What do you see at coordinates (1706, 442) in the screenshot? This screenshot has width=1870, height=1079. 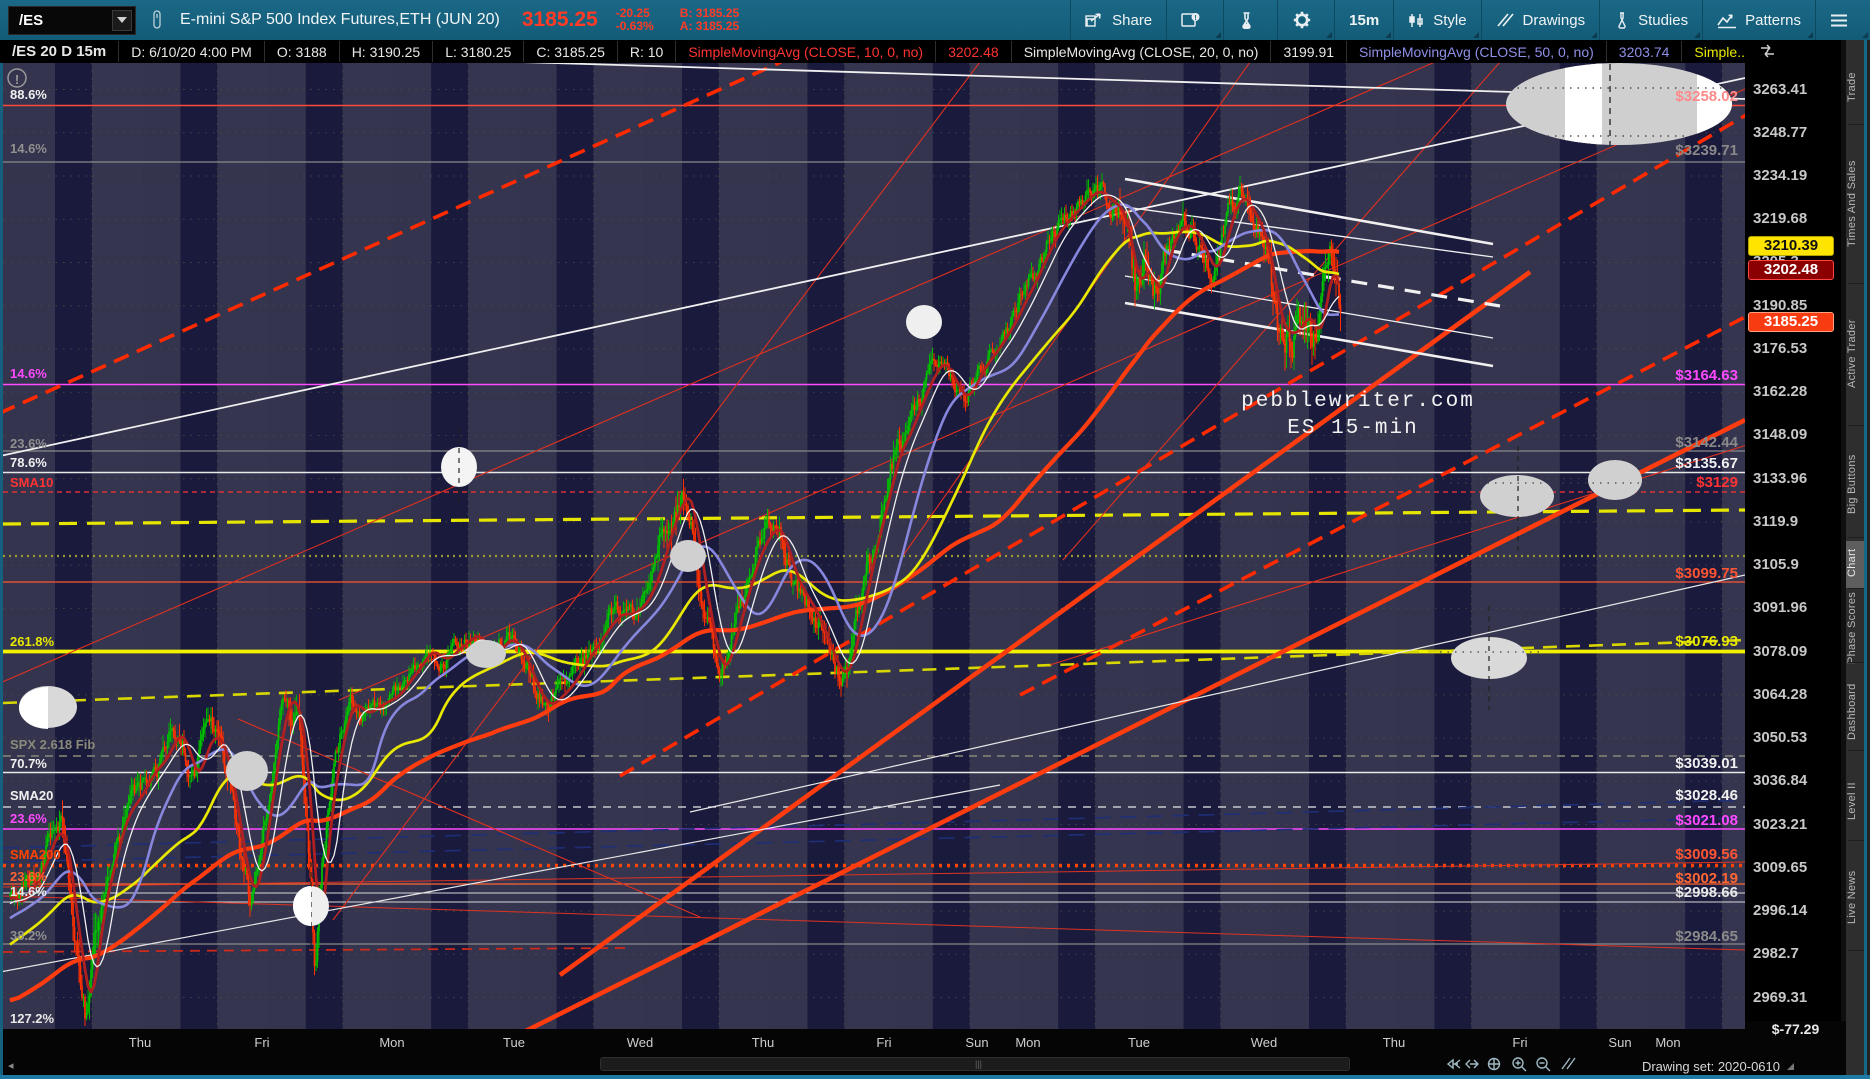 I see `svg-text: $3142.44` at bounding box center [1706, 442].